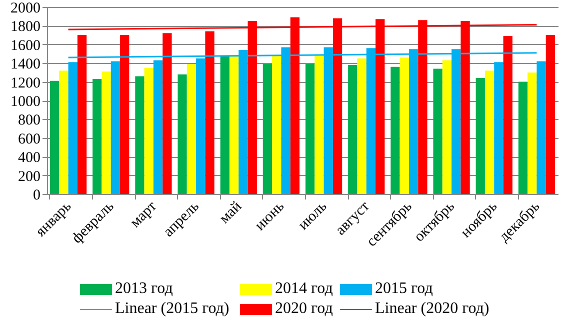 This screenshot has height=324, width=575. Describe the element at coordinates (29, 176) in the screenshot. I see `y-tick-label: 200` at that location.